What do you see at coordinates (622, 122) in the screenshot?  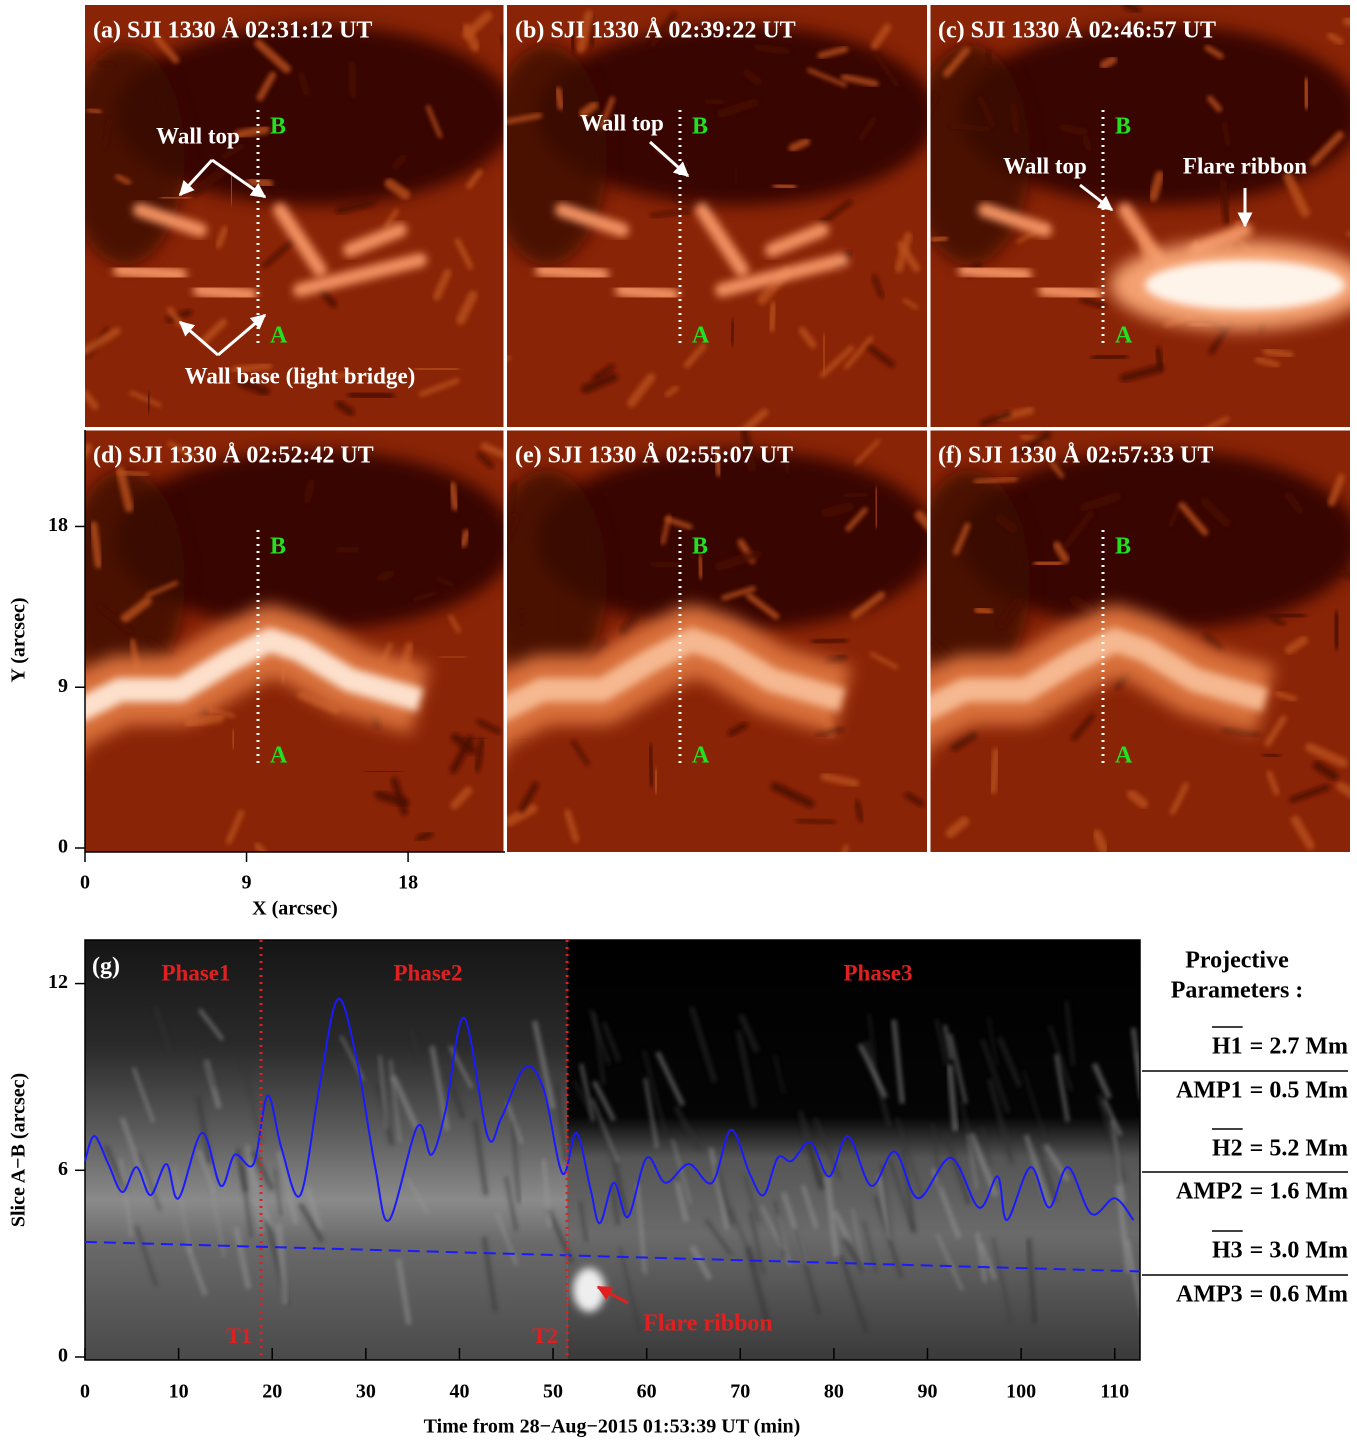 I see `annotation: Wall top` at bounding box center [622, 122].